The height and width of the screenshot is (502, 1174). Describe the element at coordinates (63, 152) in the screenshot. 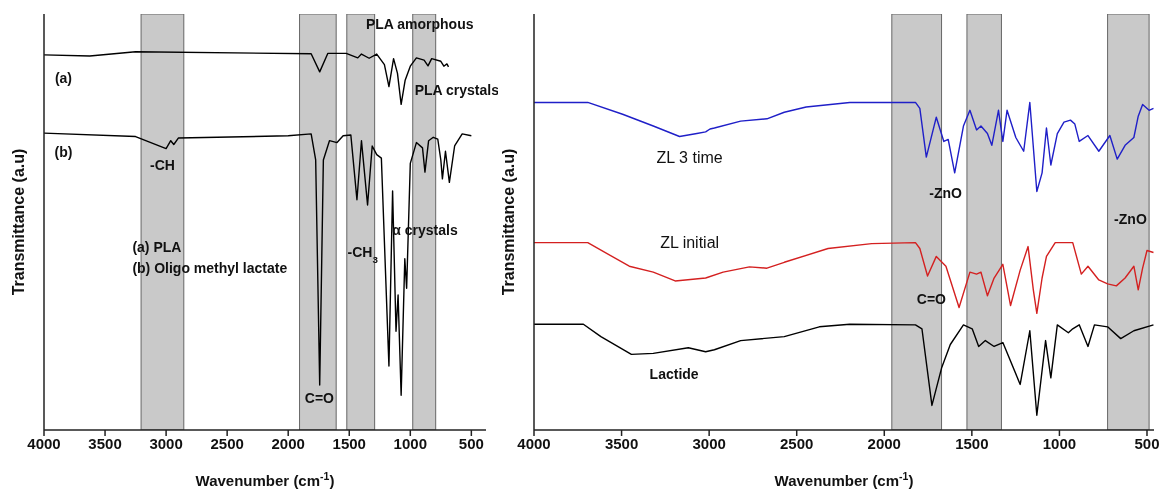

I see `series-label: (b)` at that location.